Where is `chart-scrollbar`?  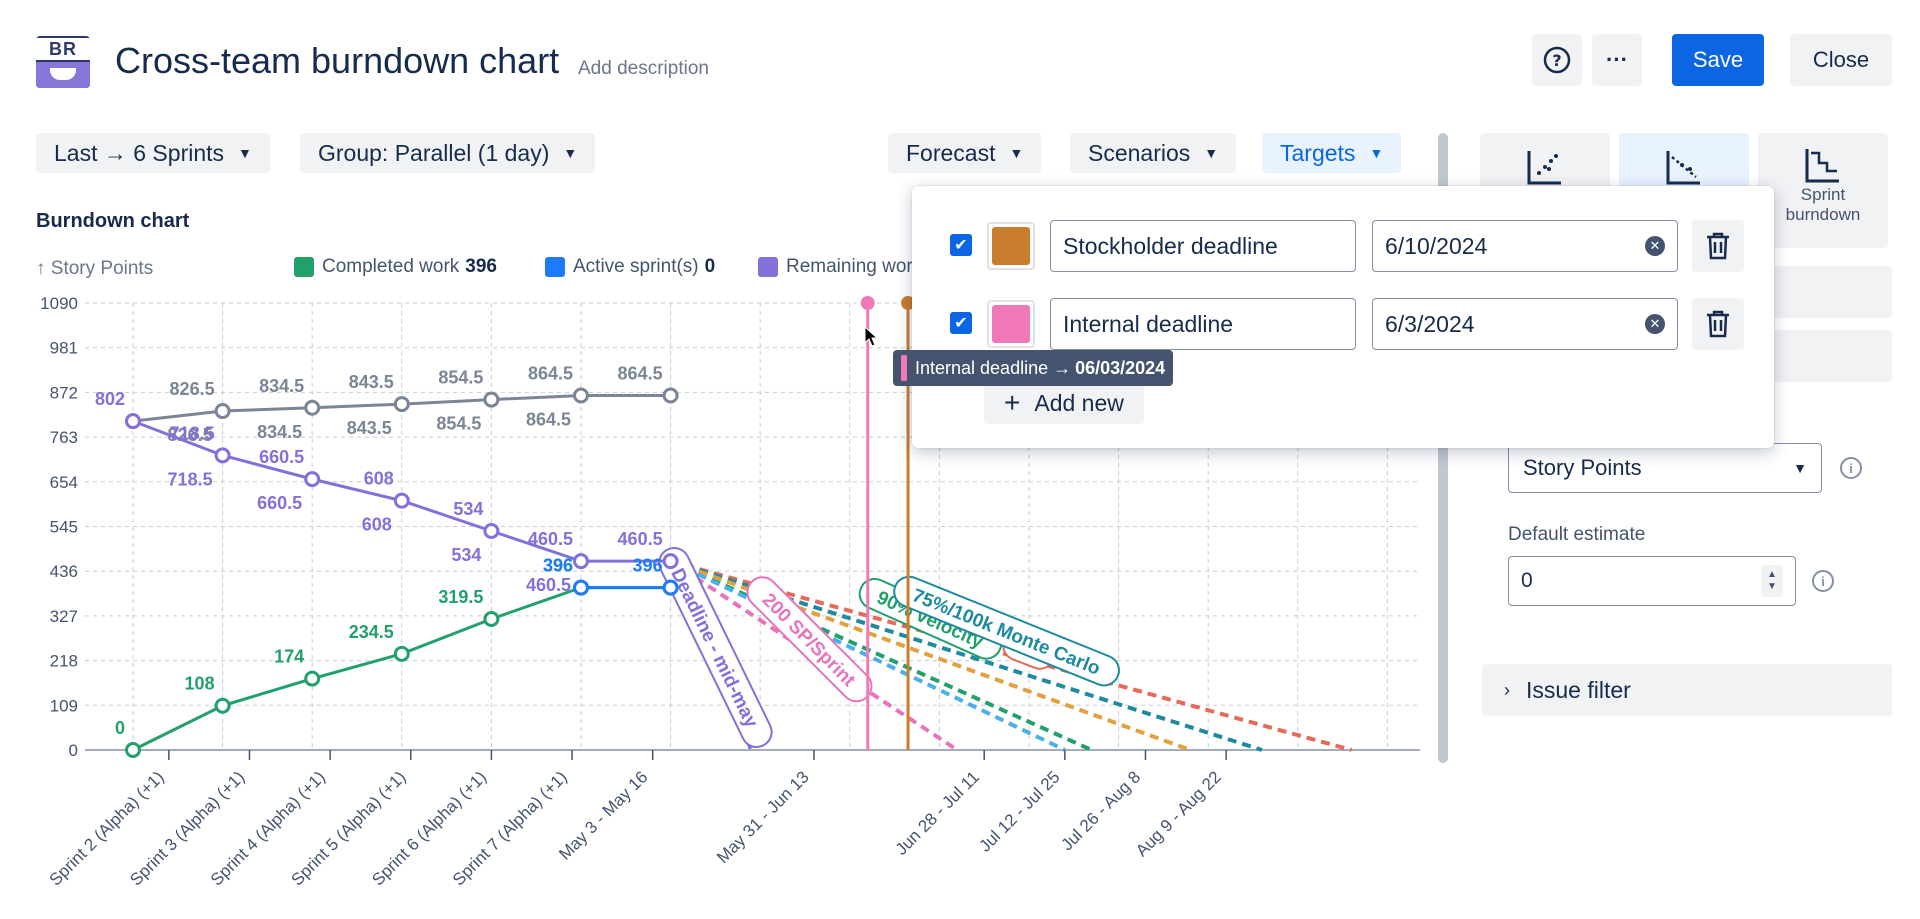
chart-scrollbar is located at coordinates (1443, 448).